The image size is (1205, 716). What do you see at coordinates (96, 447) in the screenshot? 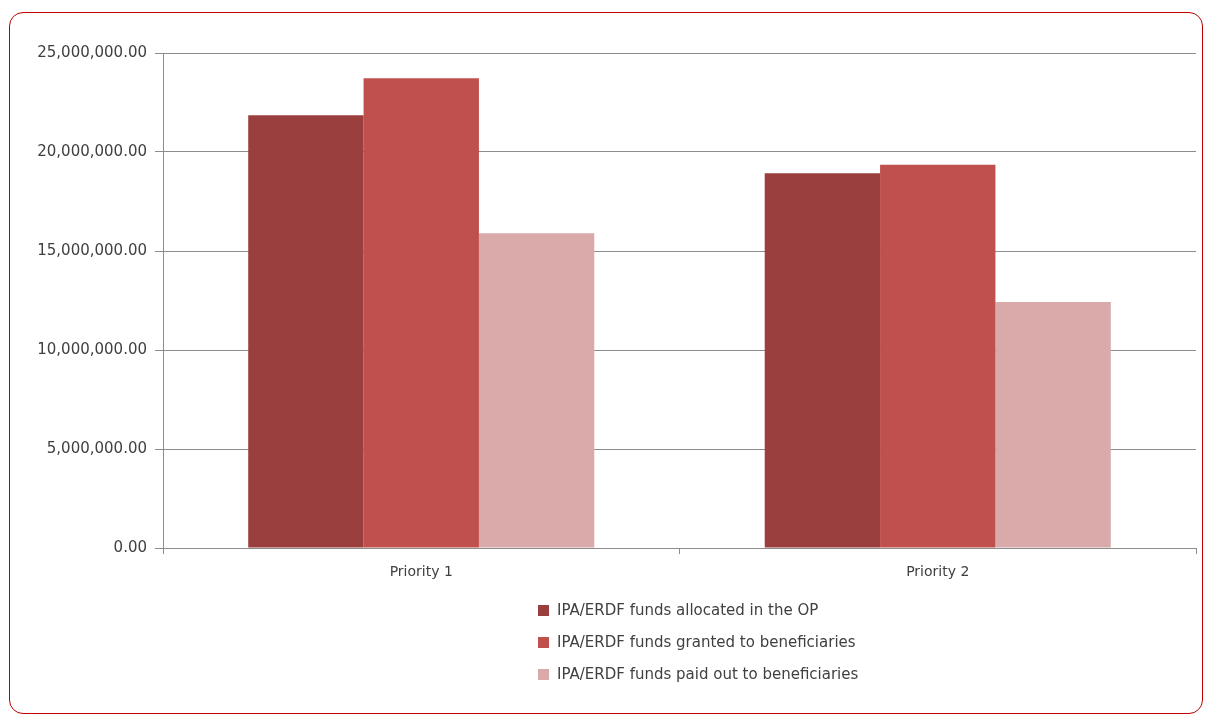
I see `y-tick-label: 5,000,000.00` at bounding box center [96, 447].